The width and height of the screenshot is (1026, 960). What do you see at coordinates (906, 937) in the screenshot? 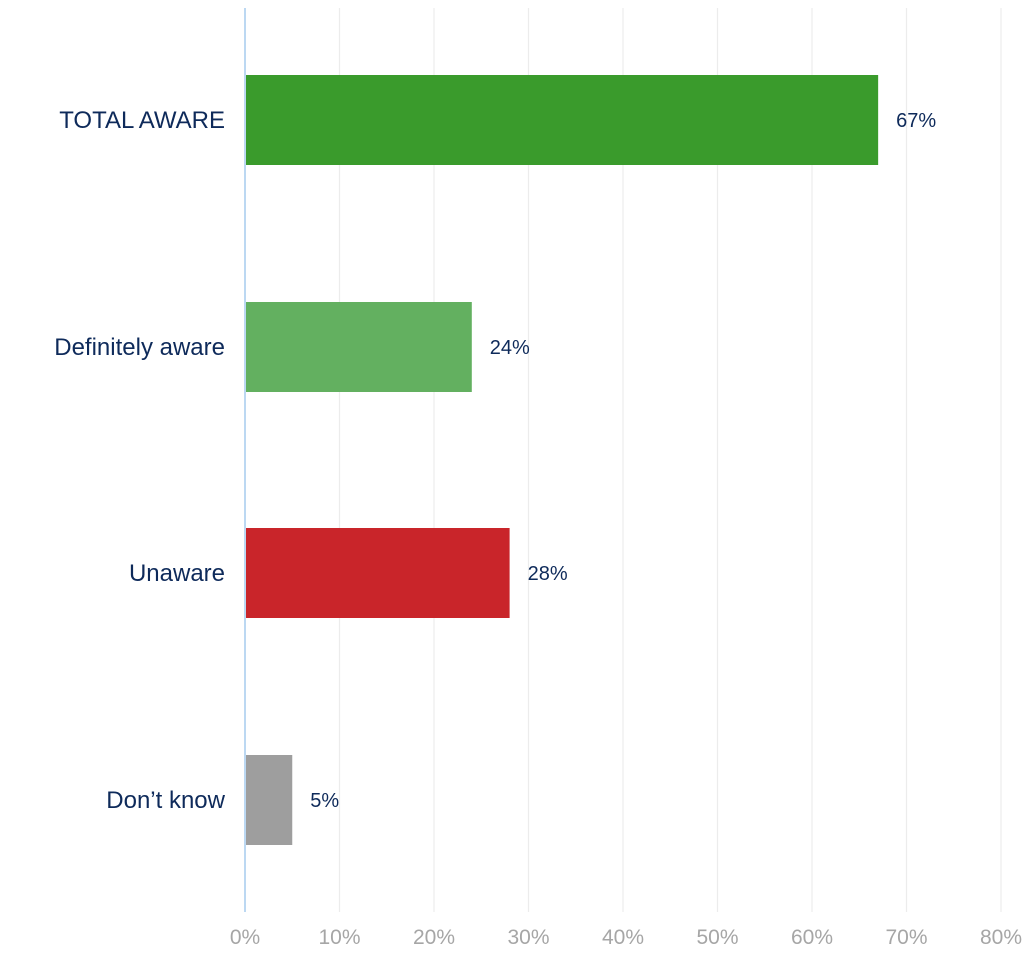
I see `x-tick-label-70: 70%` at bounding box center [906, 937].